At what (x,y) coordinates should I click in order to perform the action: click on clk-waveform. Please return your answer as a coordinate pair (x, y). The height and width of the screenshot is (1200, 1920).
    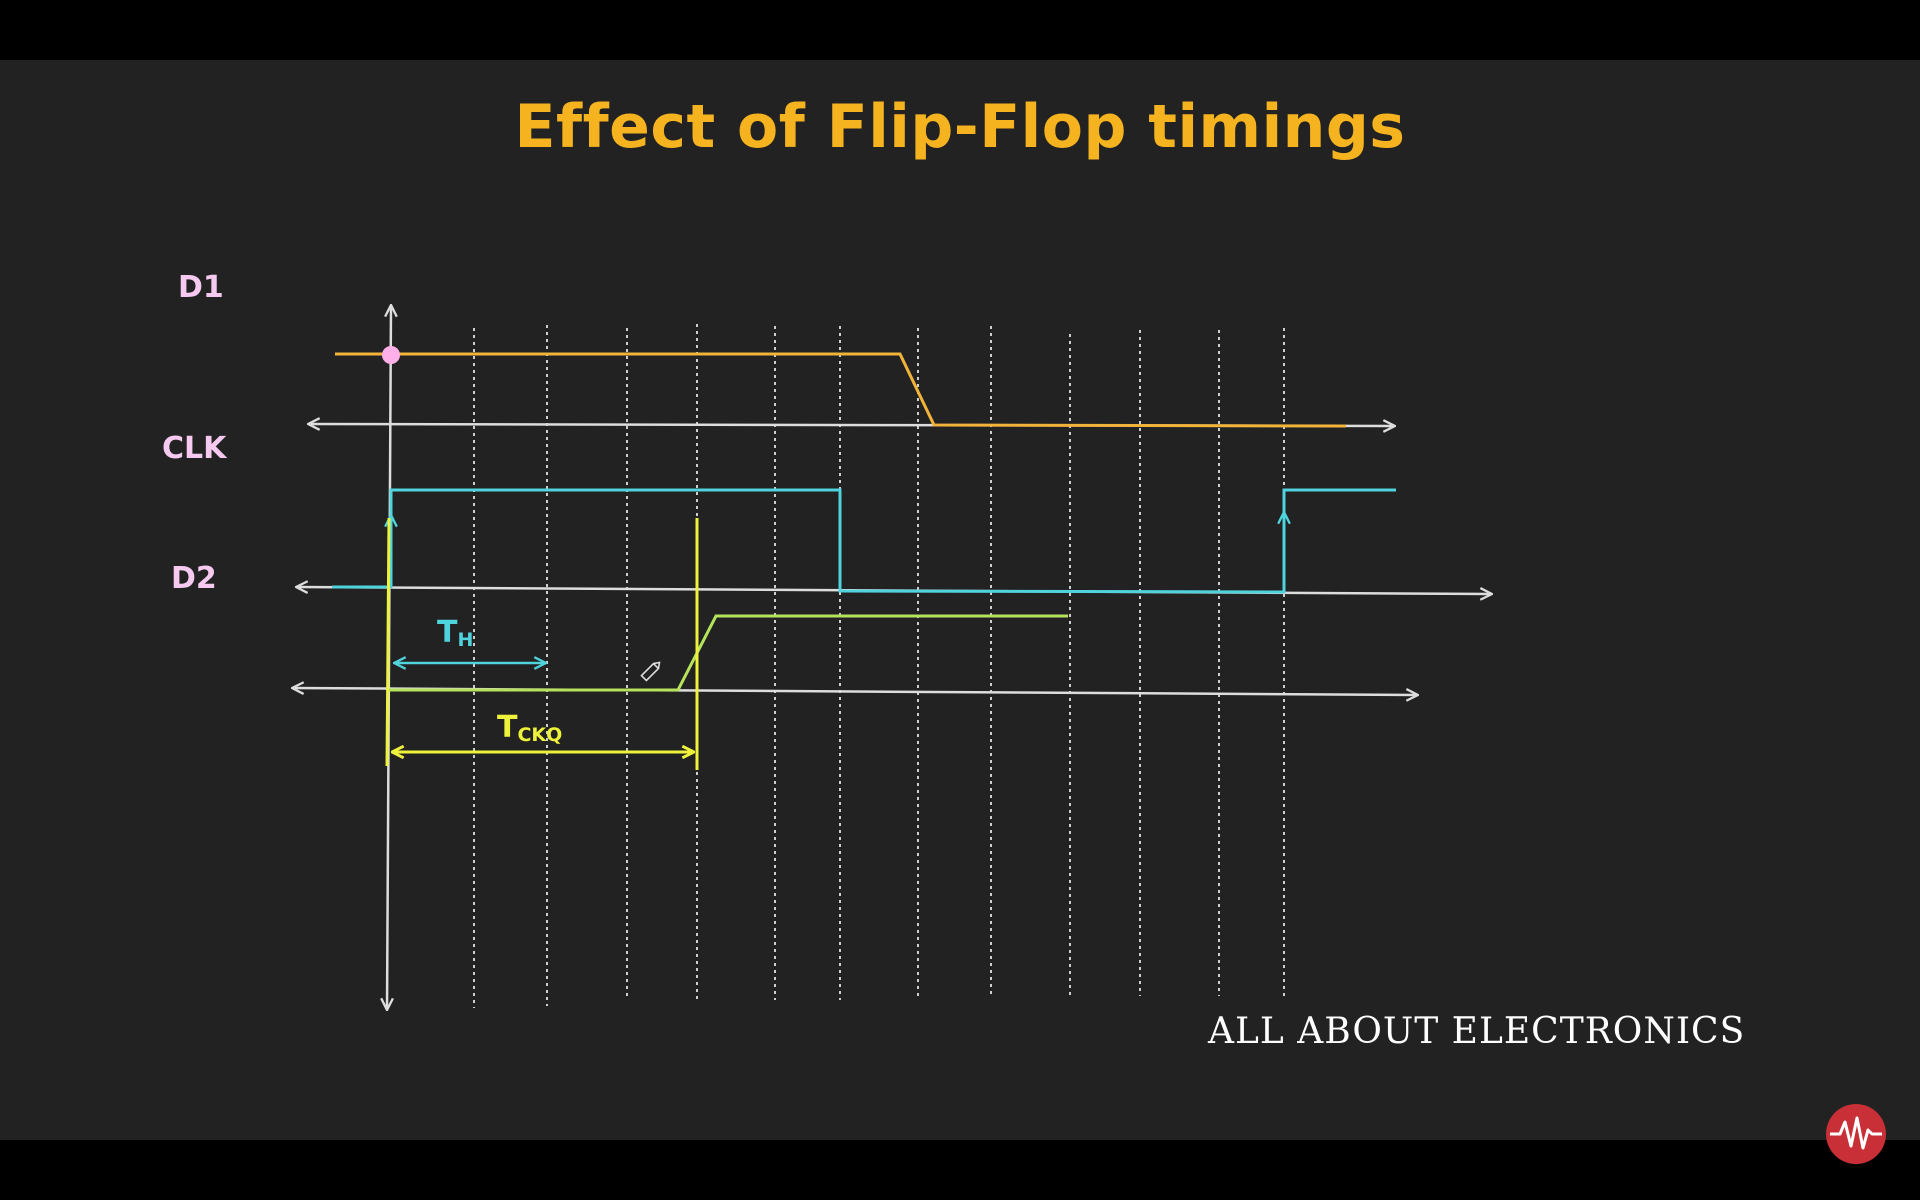
    Looking at the image, I should click on (864, 541).